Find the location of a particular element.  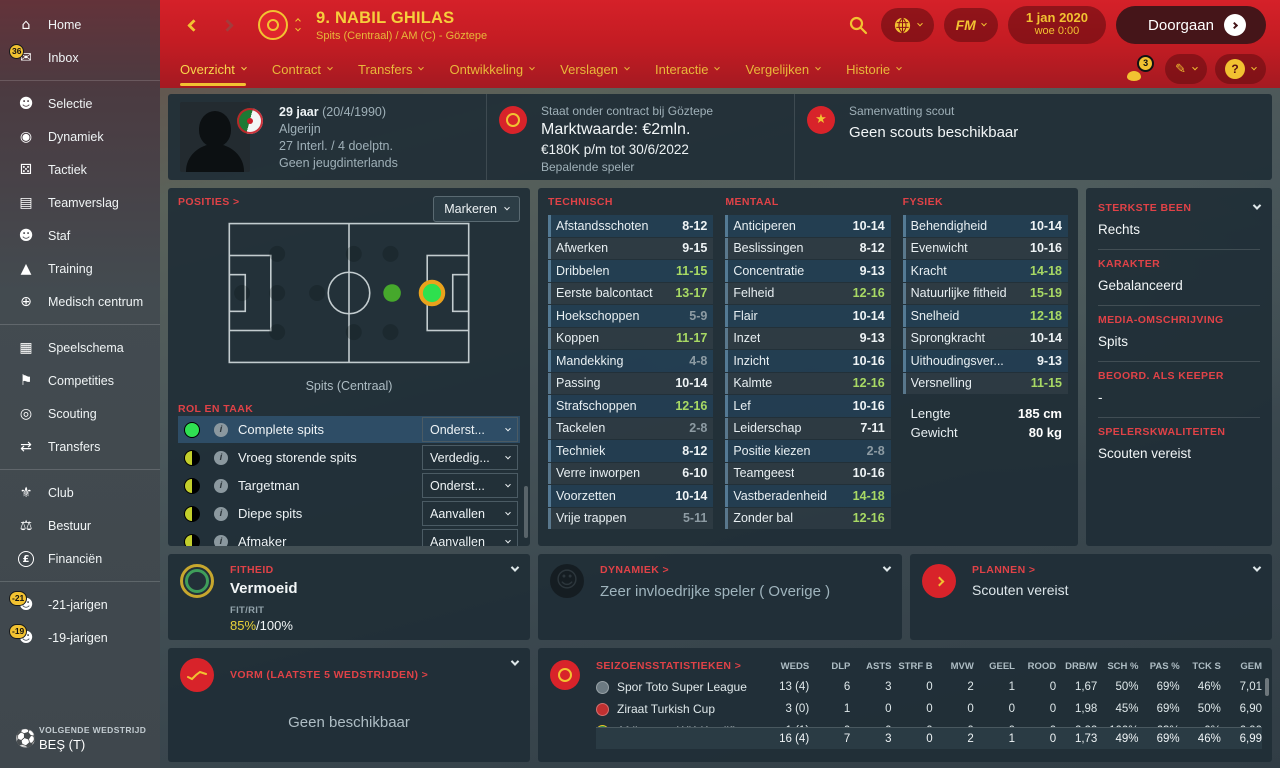

sidebar-item-home: ⌂ Home is located at coordinates (80, 24).